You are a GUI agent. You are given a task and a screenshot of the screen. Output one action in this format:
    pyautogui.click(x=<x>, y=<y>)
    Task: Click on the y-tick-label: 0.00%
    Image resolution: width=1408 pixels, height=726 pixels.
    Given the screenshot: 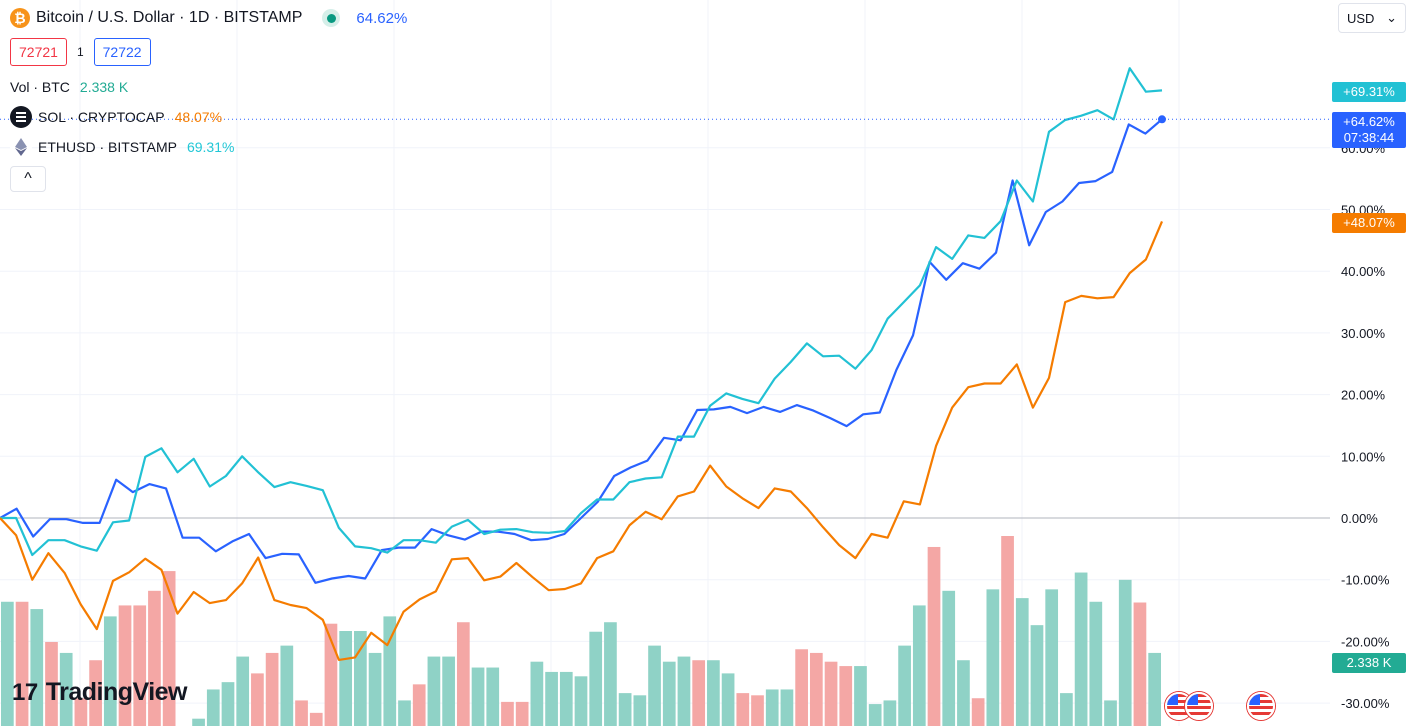 What is the action you would take?
    pyautogui.click(x=1359, y=518)
    